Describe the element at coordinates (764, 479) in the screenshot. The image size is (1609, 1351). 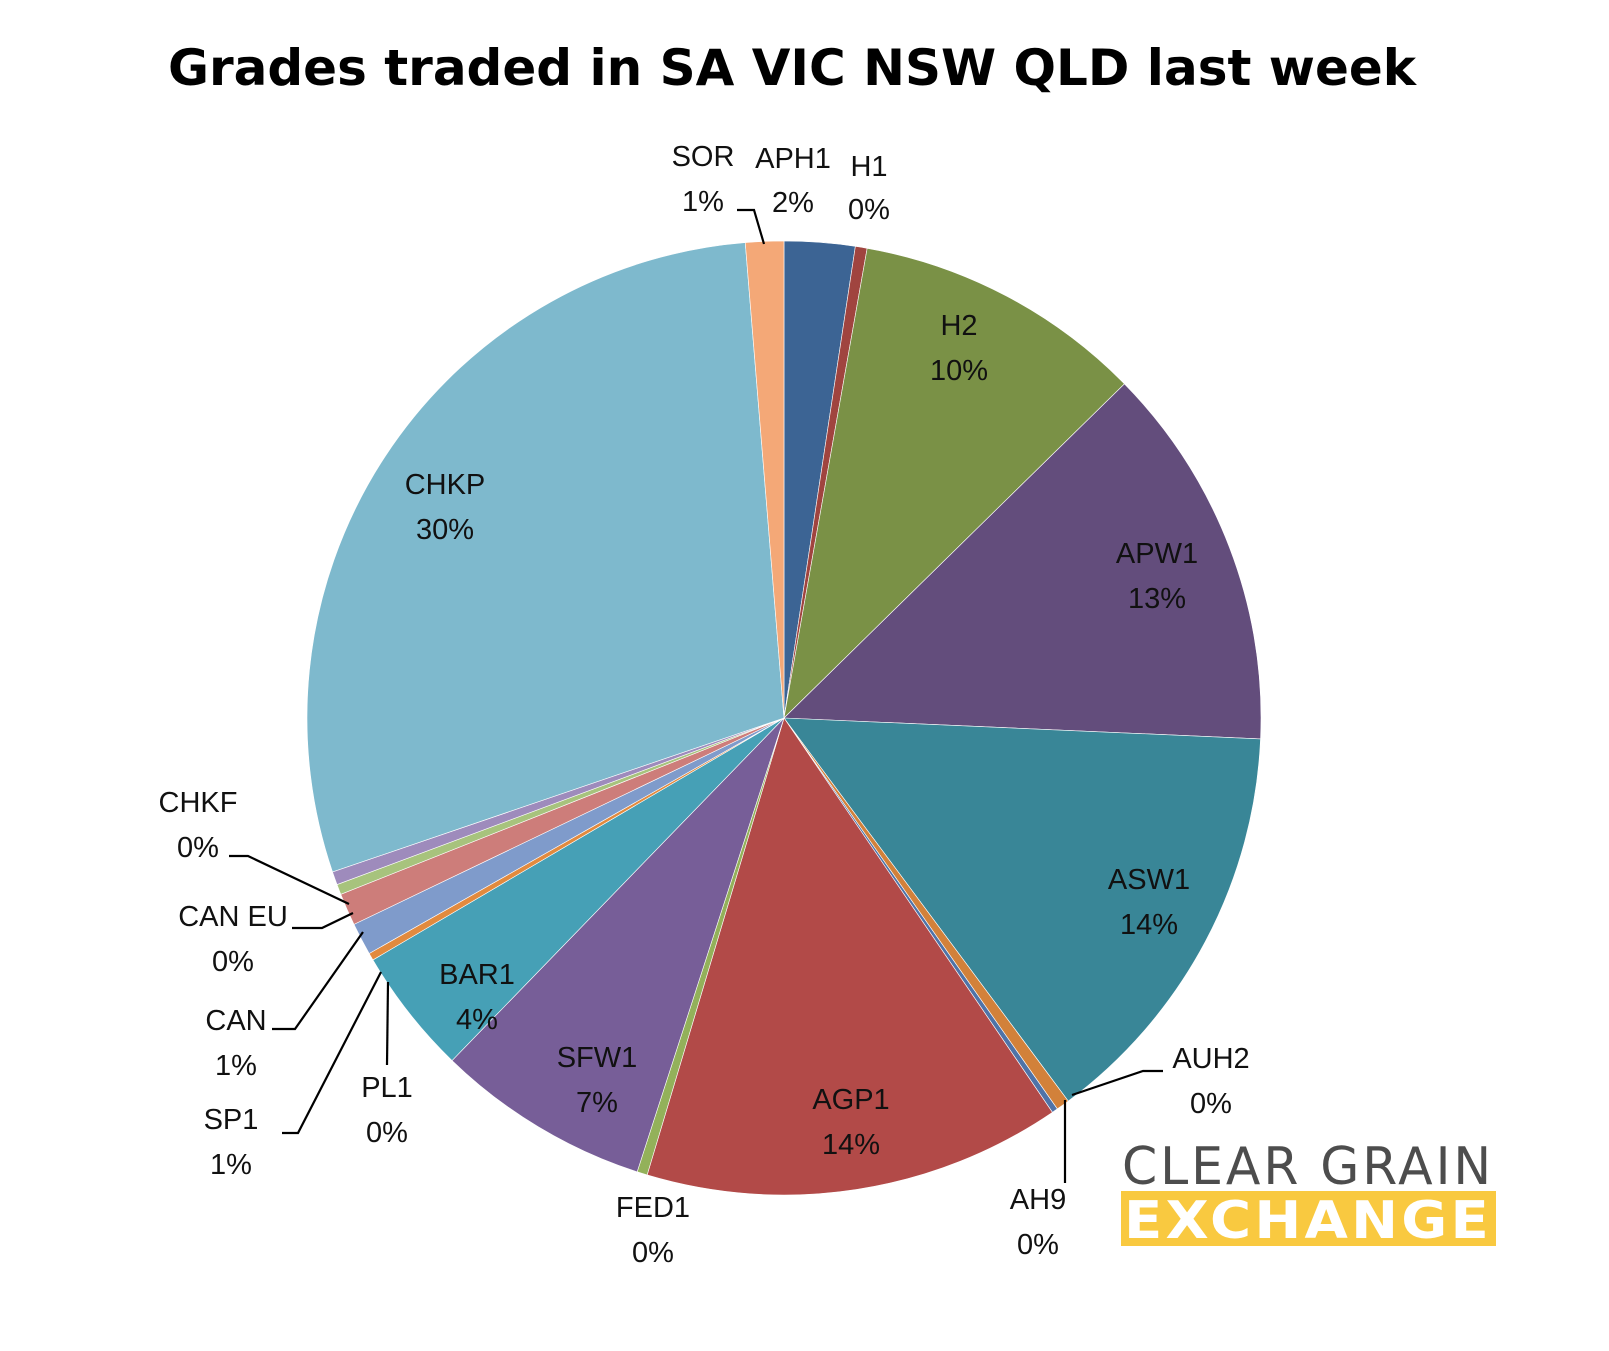
I see `pie-slice-sor` at that location.